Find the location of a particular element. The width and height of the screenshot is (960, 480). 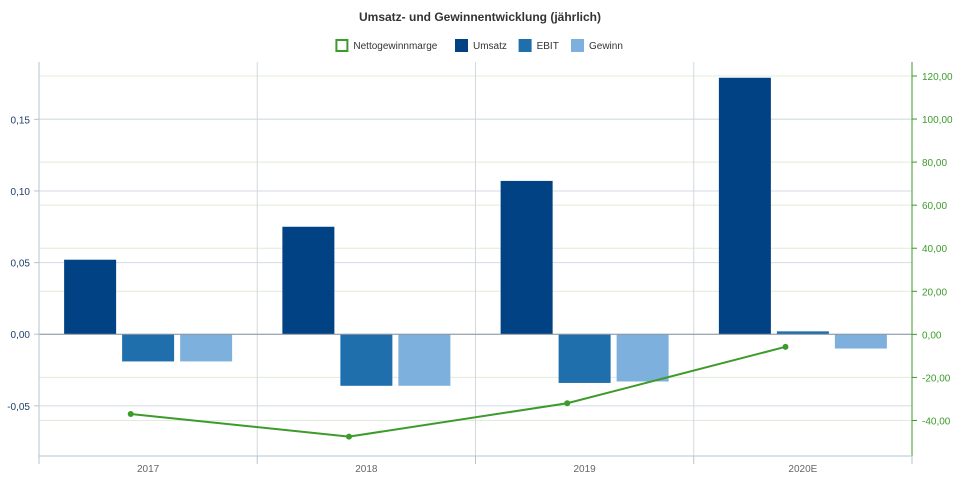

legend-swatch-nettogewinnmarge is located at coordinates (342, 45).